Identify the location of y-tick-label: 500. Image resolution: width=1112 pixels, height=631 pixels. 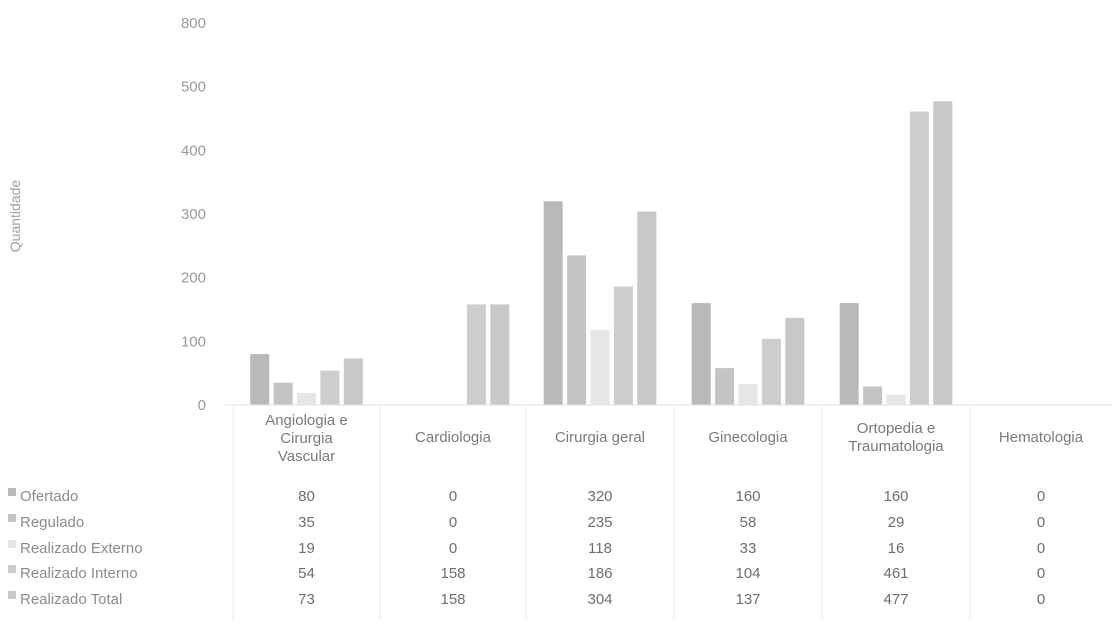
(193, 87).